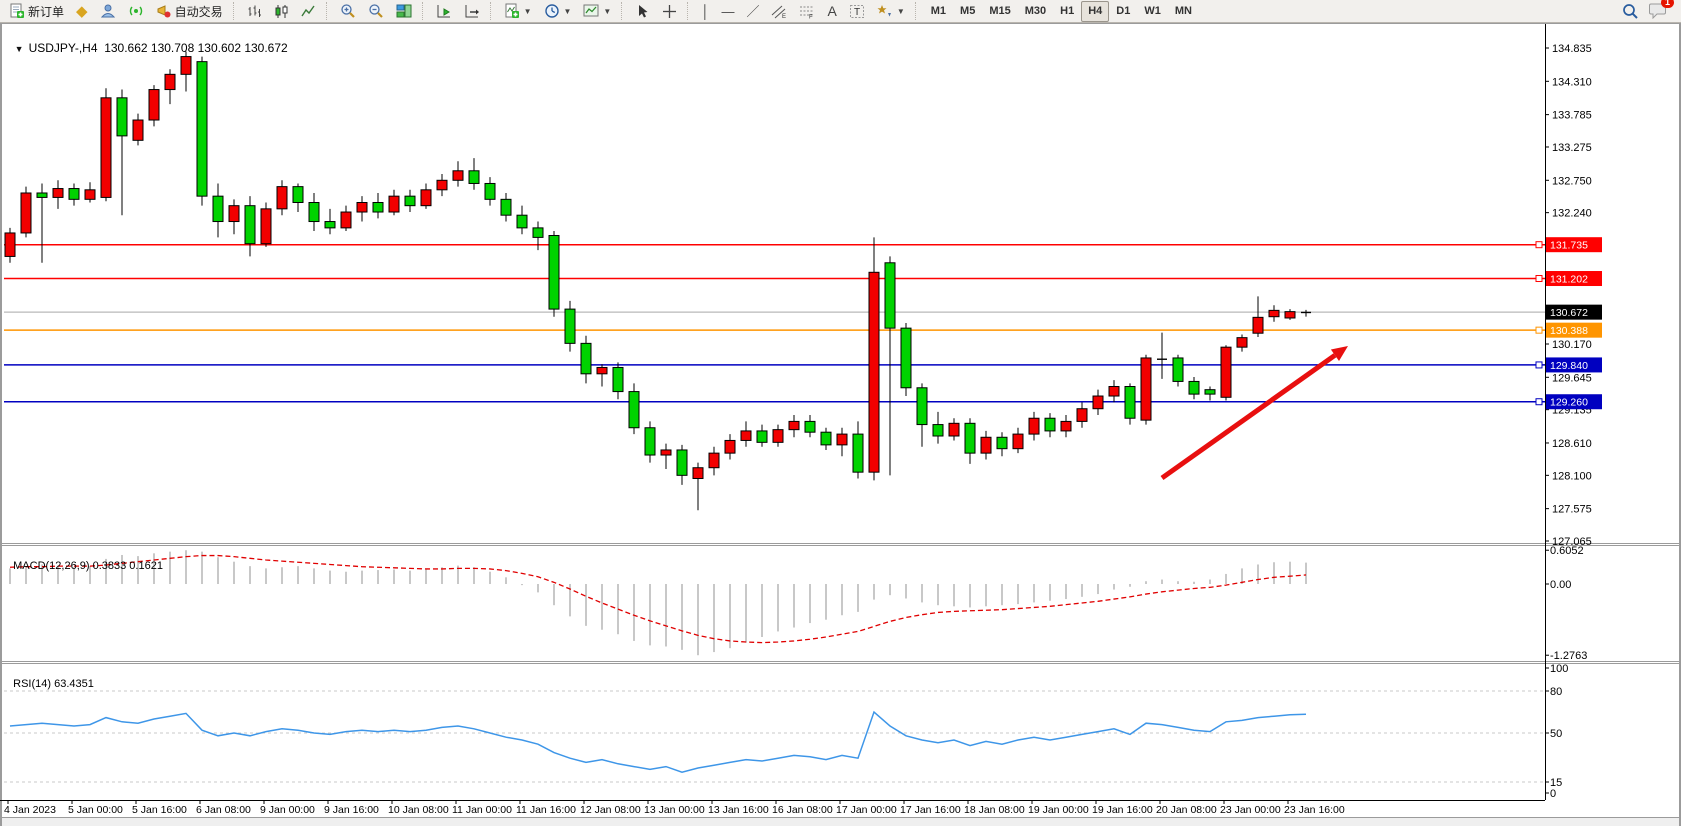 The image size is (1681, 826). I want to click on time-tick-label: 5 Jan 16:00, so click(159, 810).